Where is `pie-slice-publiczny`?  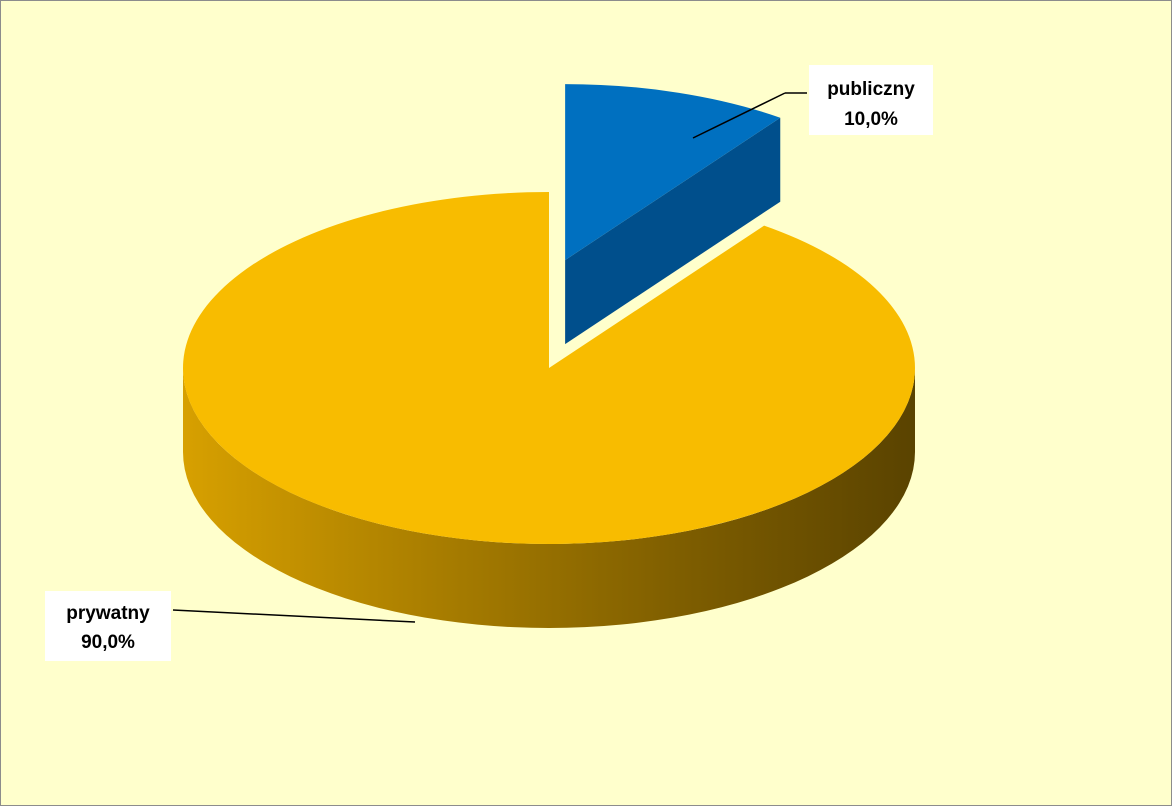
pie-slice-publiczny is located at coordinates (673, 172).